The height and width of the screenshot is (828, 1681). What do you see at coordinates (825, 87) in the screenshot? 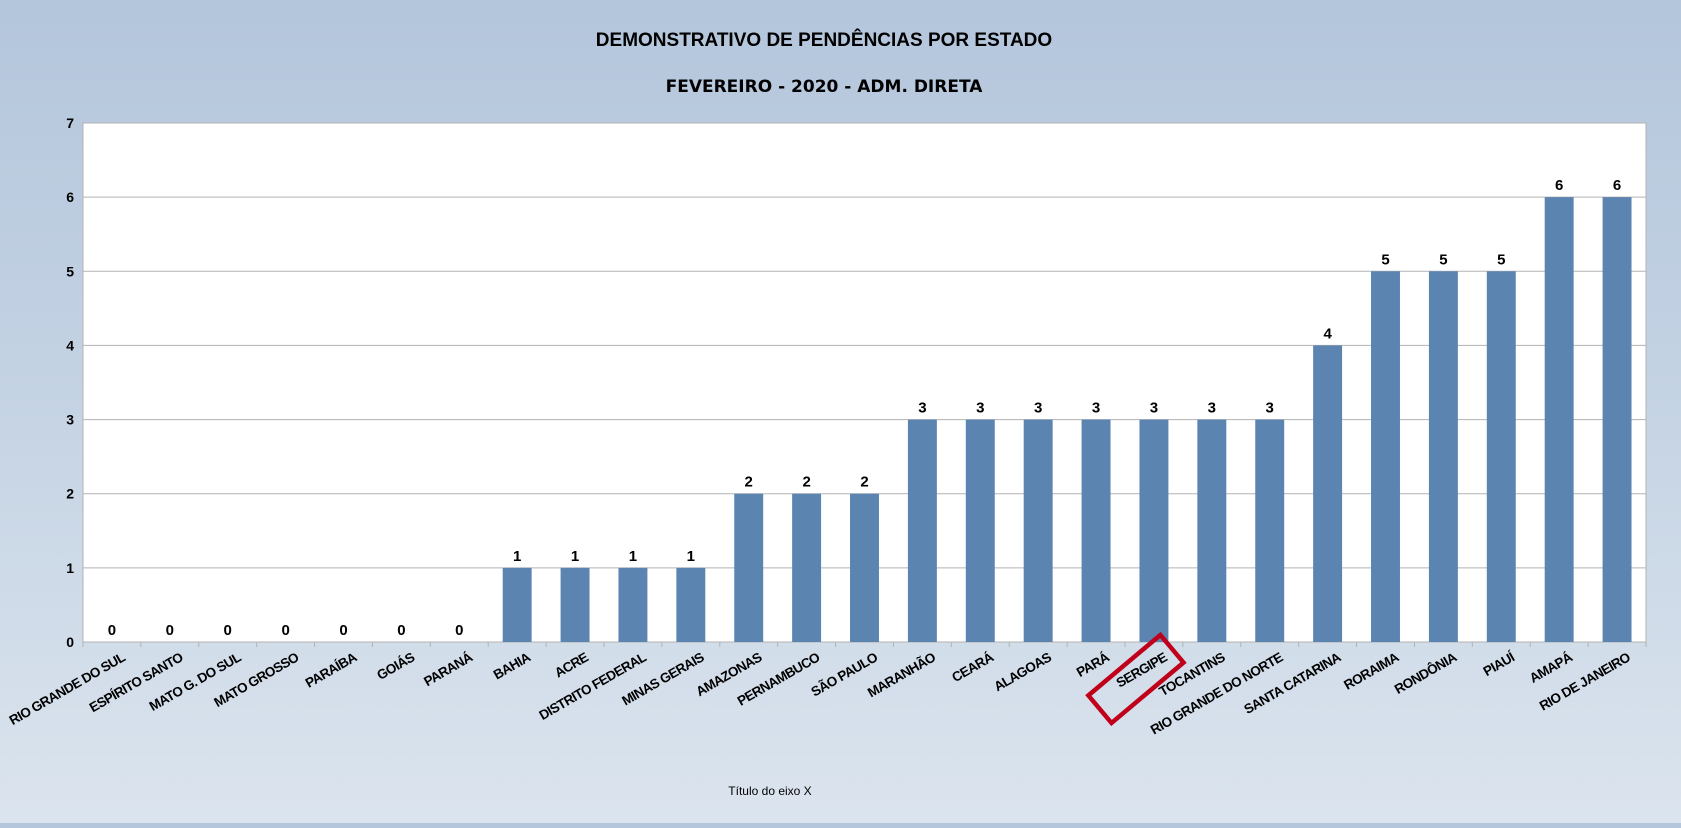
I see `chart-subtitle: FEVEREIRO - 2020 - ADM. DIRETA` at bounding box center [825, 87].